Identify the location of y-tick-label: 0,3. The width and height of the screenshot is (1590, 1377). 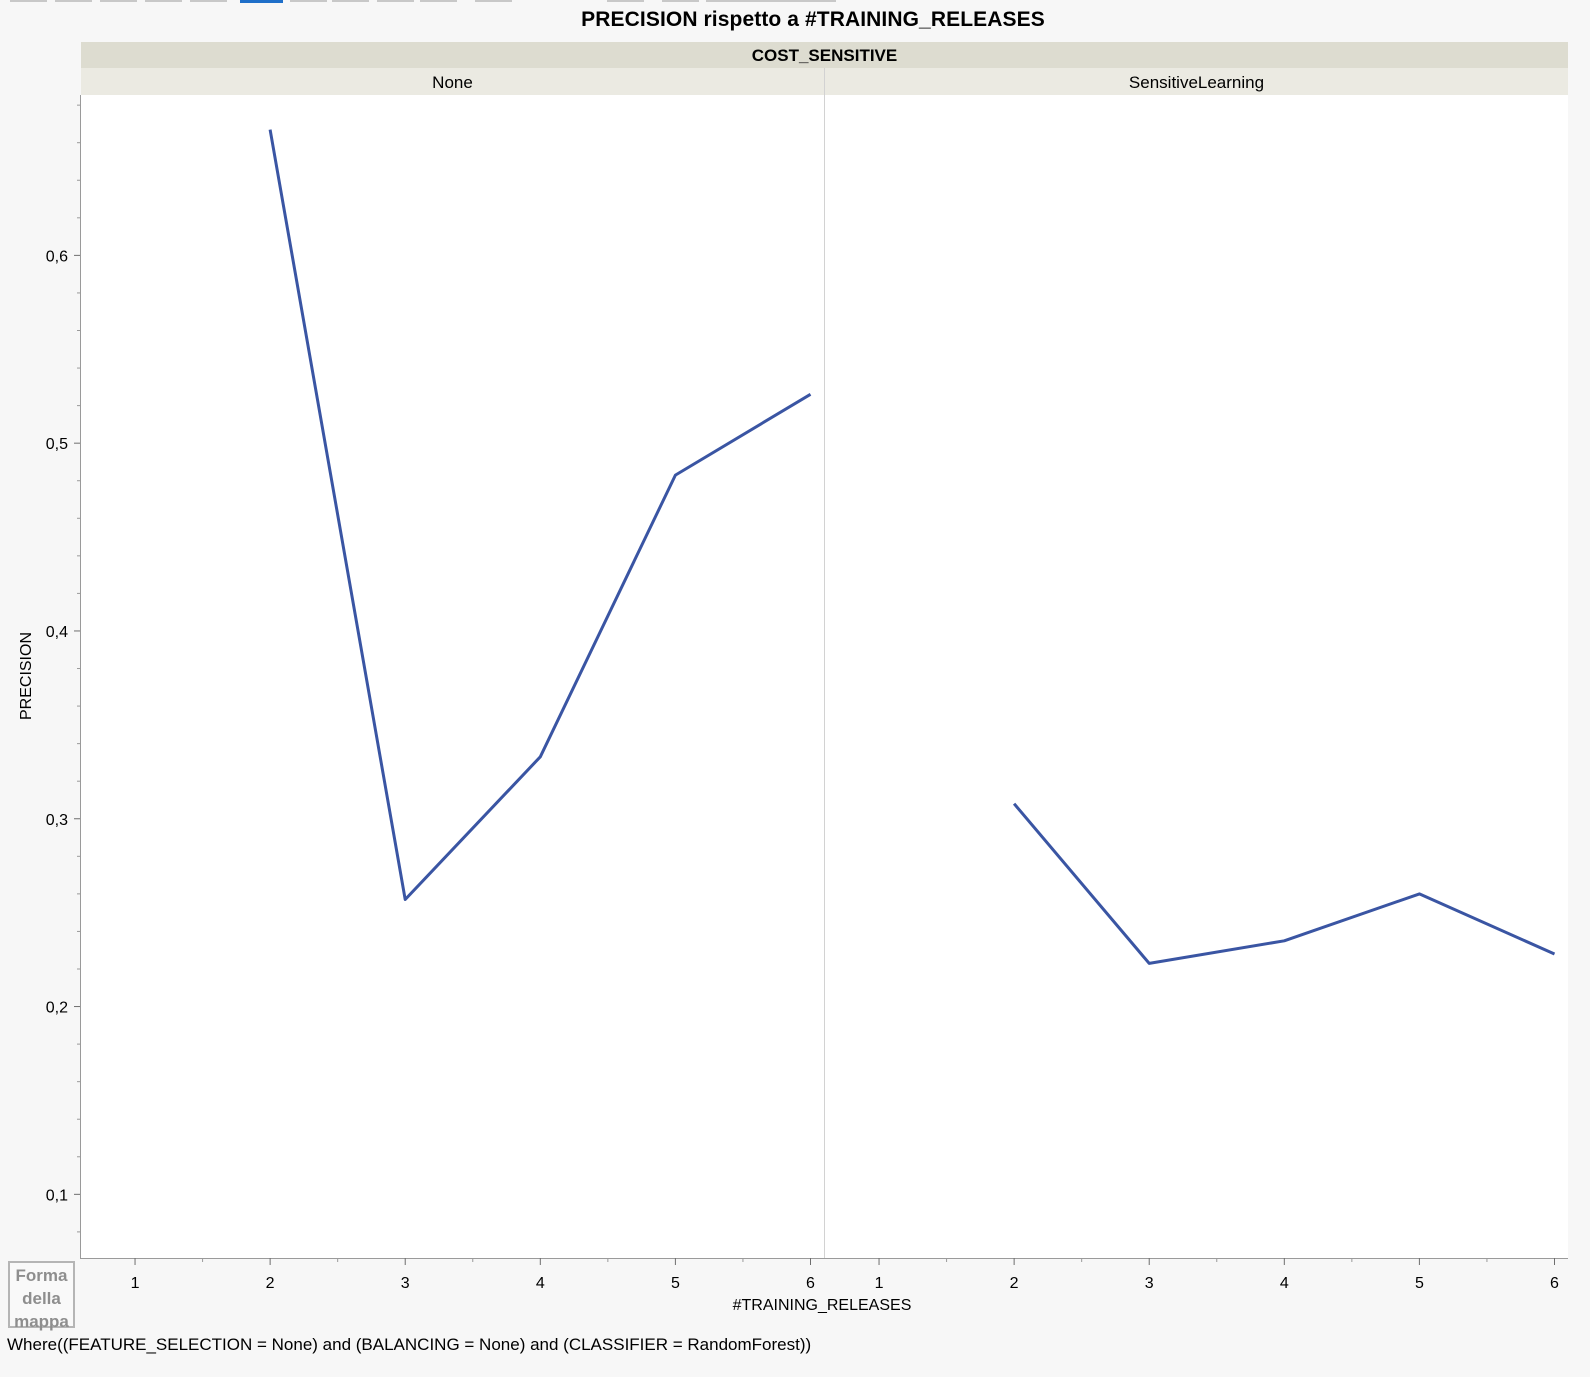
(57, 820).